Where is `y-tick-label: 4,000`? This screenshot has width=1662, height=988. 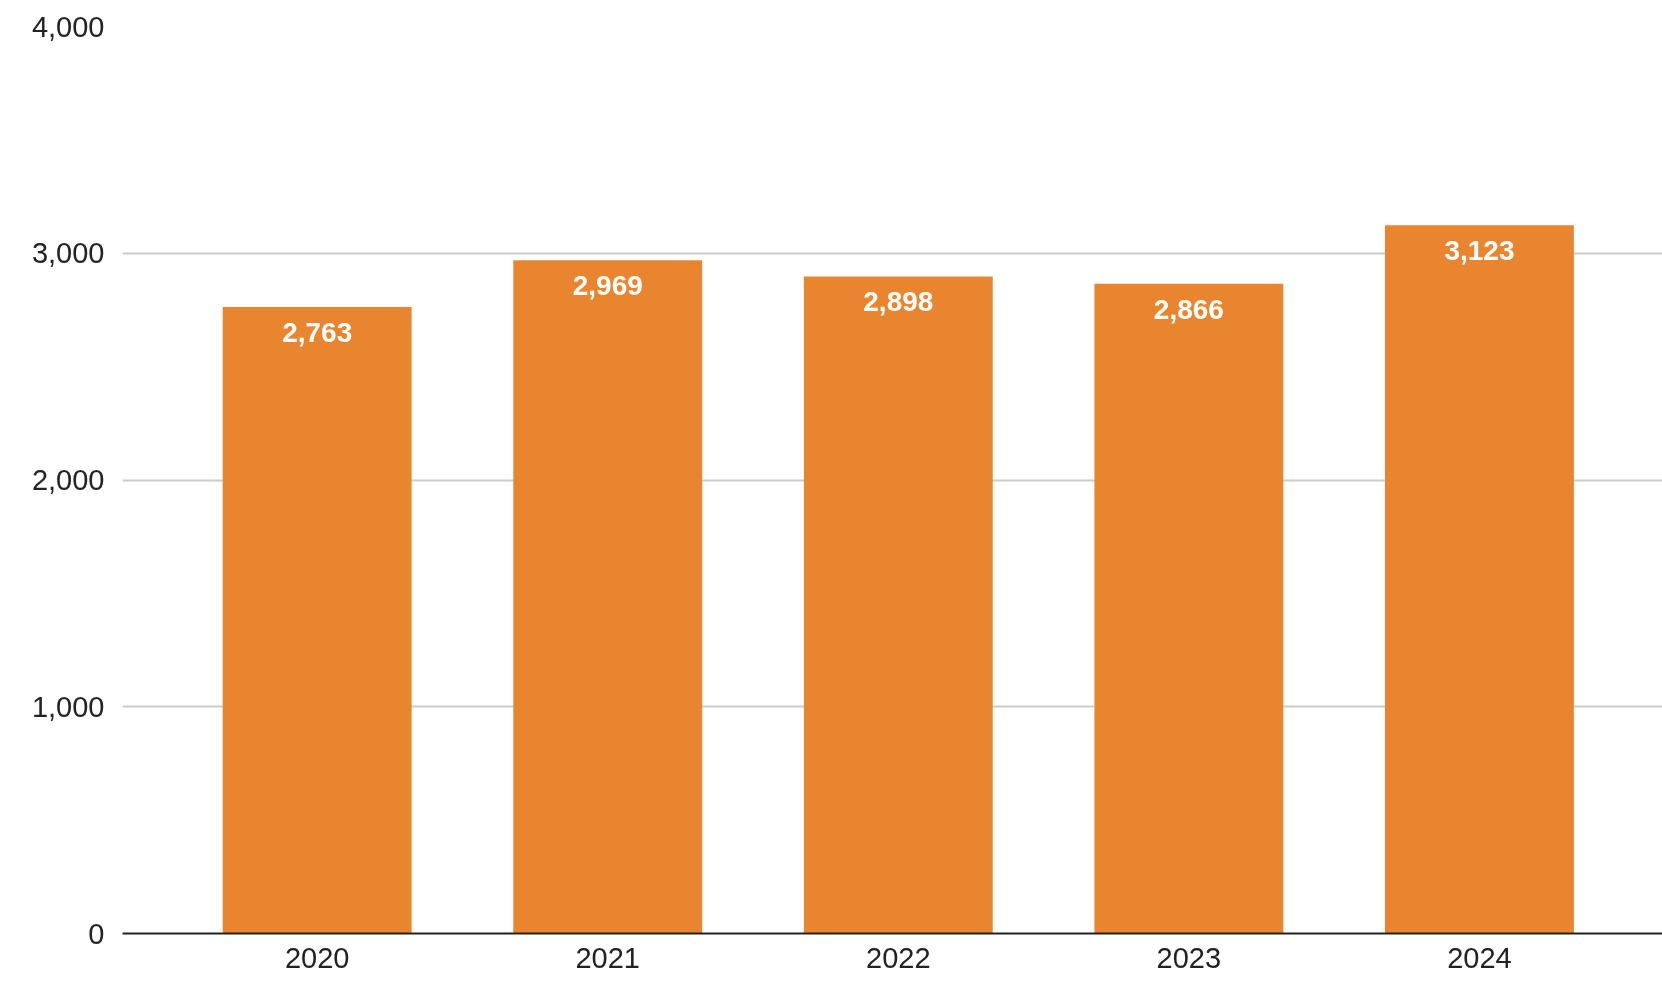 y-tick-label: 4,000 is located at coordinates (68, 26).